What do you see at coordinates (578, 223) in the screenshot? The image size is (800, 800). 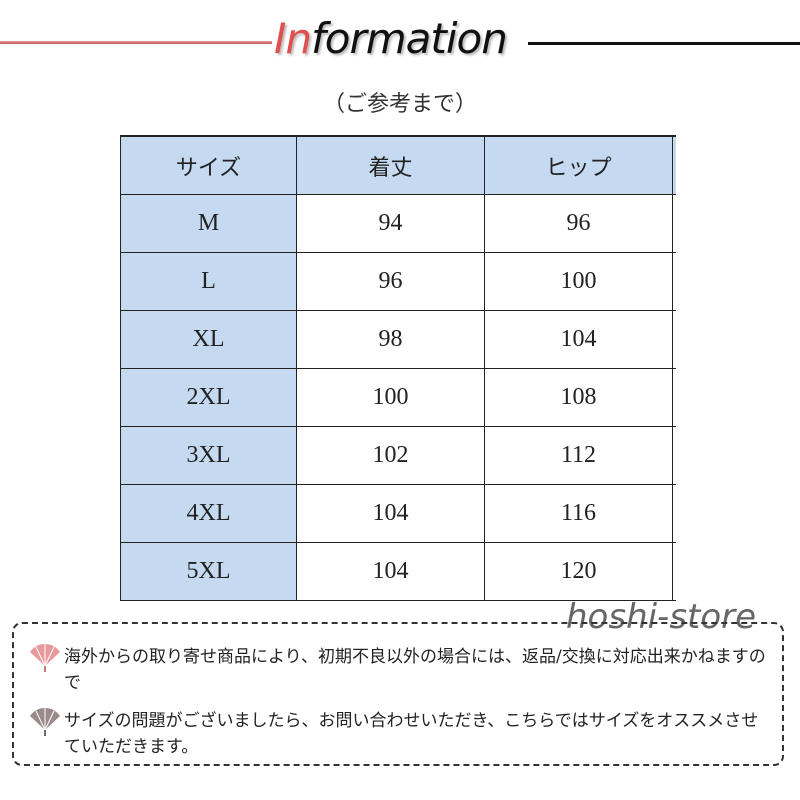 I see `hip-cell: 96` at bounding box center [578, 223].